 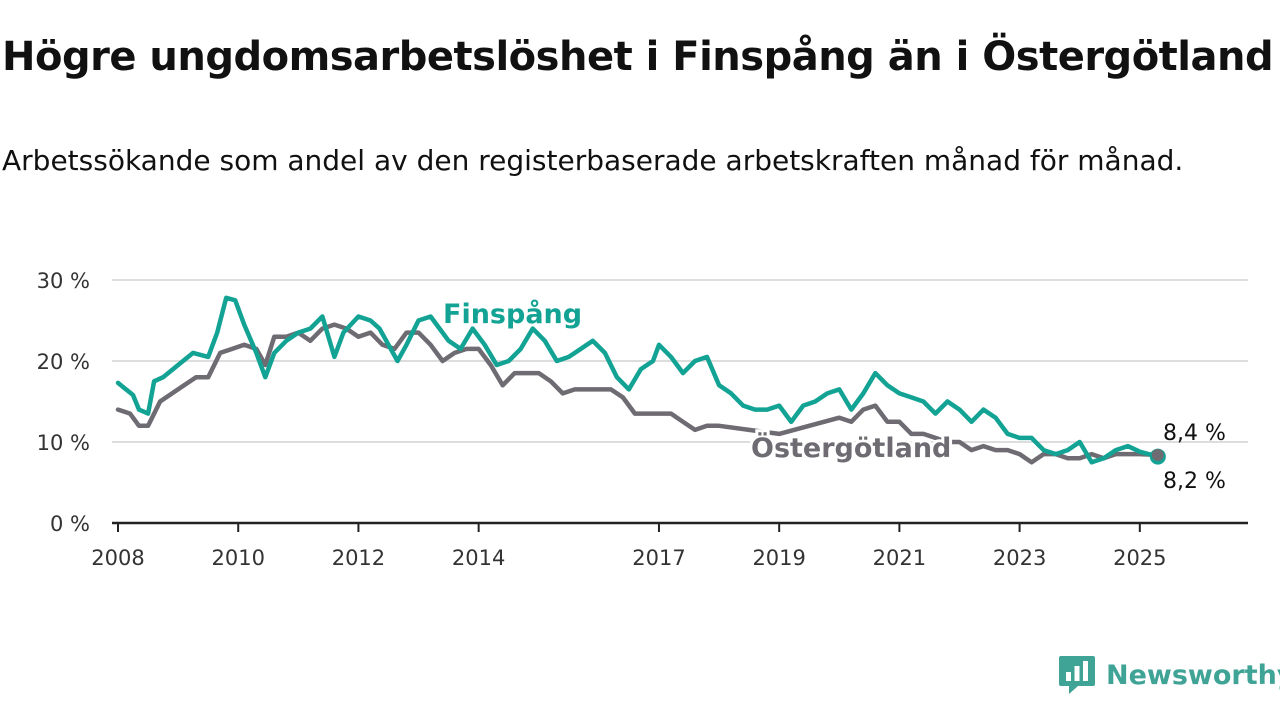 I want to click on x-tick-label: 2023, so click(x=1019, y=558).